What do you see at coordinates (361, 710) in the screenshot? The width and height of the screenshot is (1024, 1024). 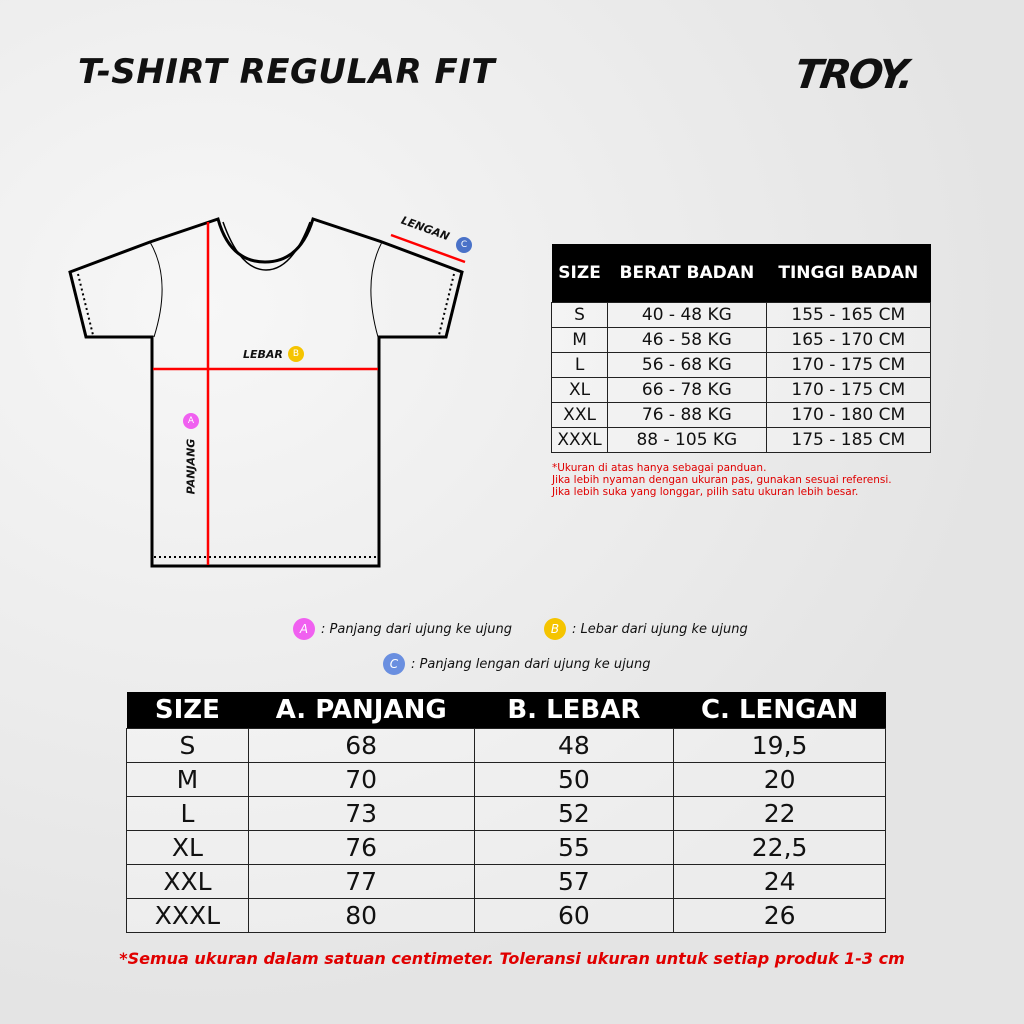 I see `header-cell: A. PANJANG` at bounding box center [361, 710].